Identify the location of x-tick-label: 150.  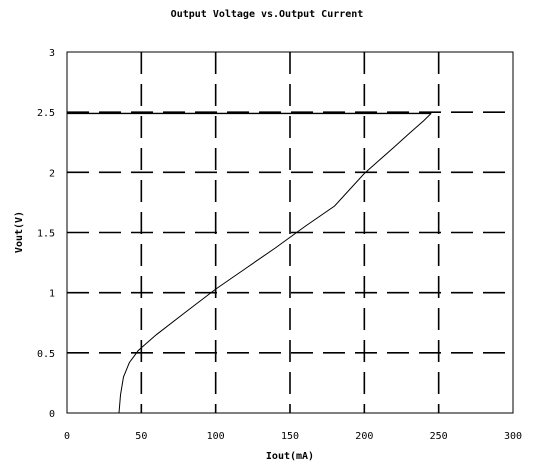
(290, 436).